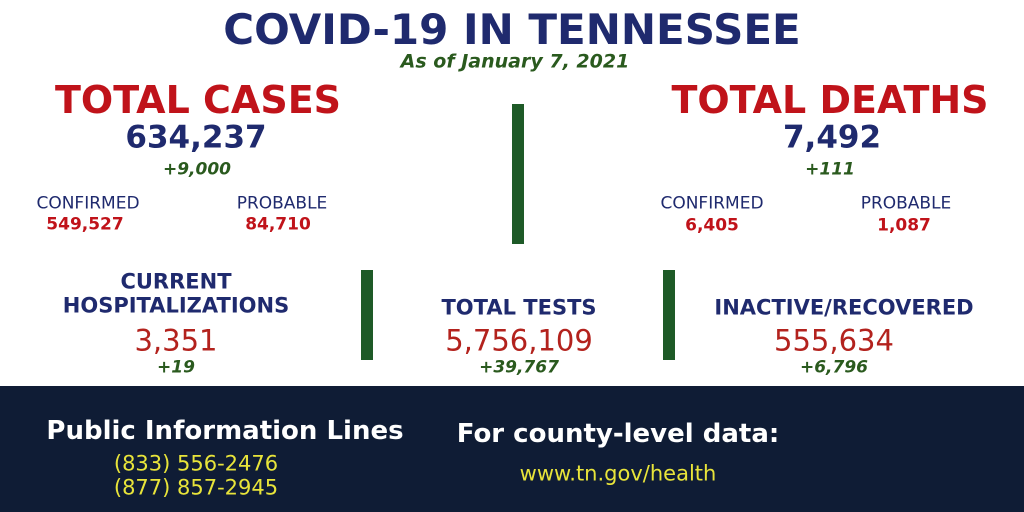 This screenshot has width=1024, height=512. Describe the element at coordinates (830, 169) in the screenshot. I see `deaths-change: +111` at that location.